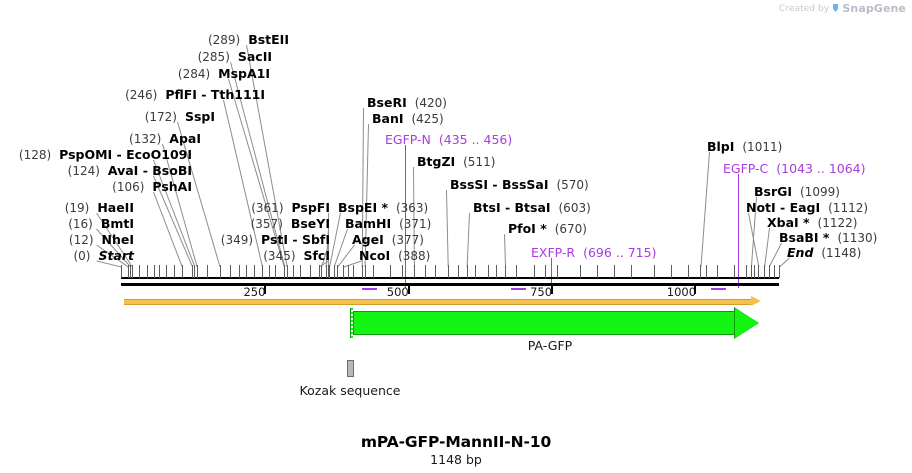 This screenshot has width=912, height=473. What do you see at coordinates (141, 95) in the screenshot?
I see `site-position: (246)` at bounding box center [141, 95].